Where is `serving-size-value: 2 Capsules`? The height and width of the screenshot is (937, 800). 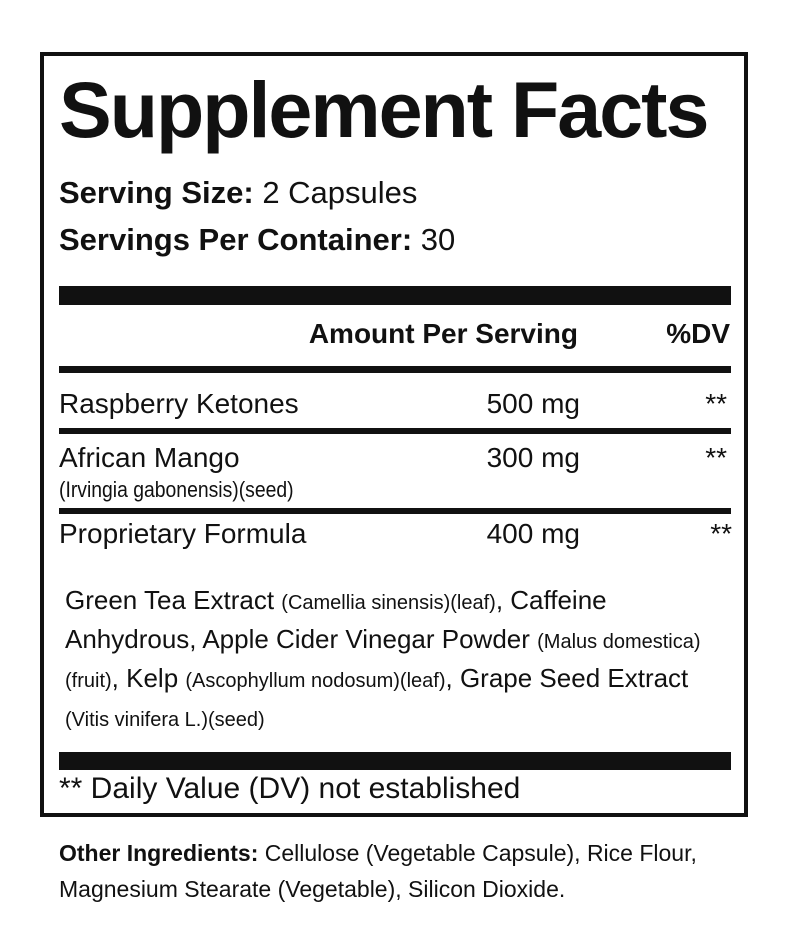 serving-size-value: 2 Capsules is located at coordinates (340, 192).